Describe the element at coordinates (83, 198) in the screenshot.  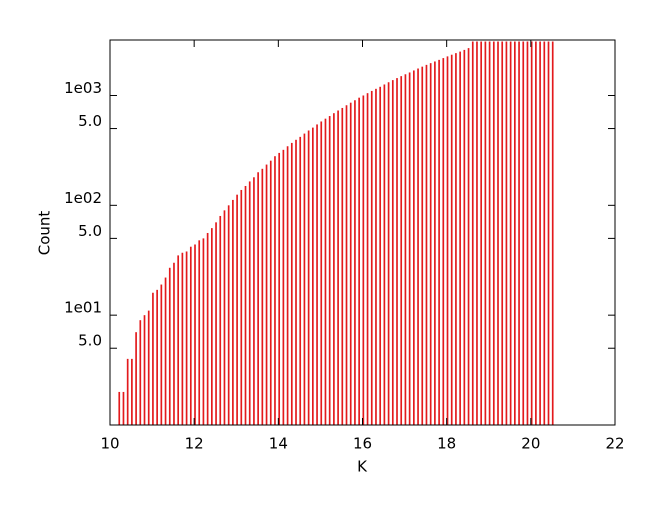
I see `y-tick-label: 1e02` at that location.